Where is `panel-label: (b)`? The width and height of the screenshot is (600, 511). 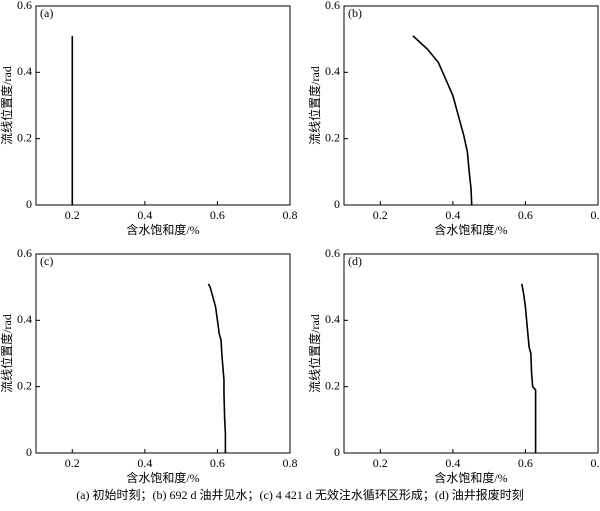
panel-label: (b) is located at coordinates (355, 13).